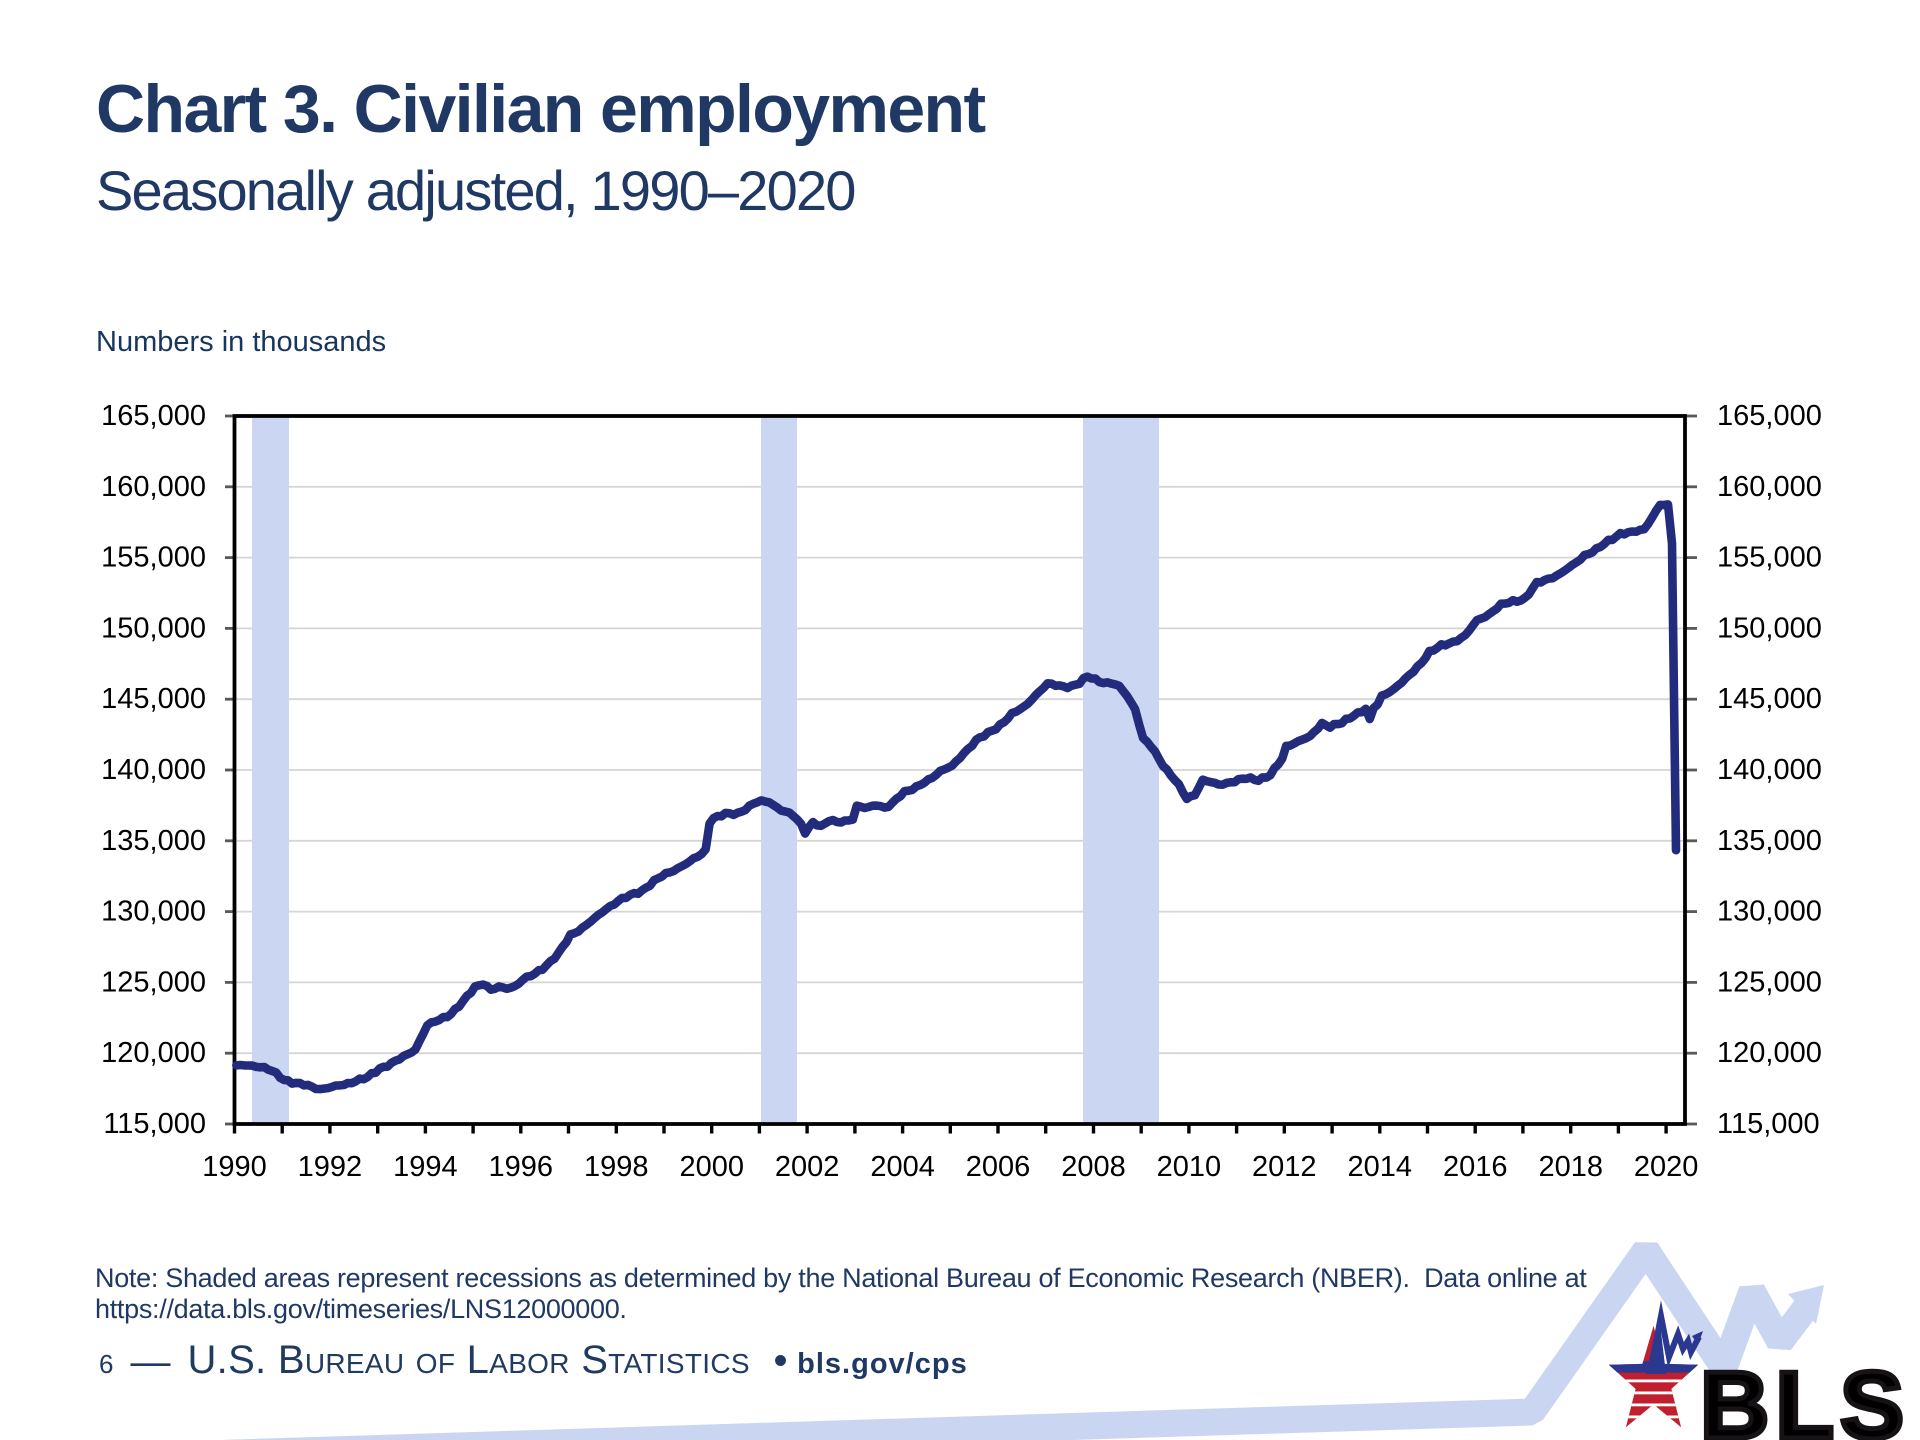 The image size is (1920, 1440). What do you see at coordinates (1380, 1167) in the screenshot?
I see `svg-text: 2014` at bounding box center [1380, 1167].